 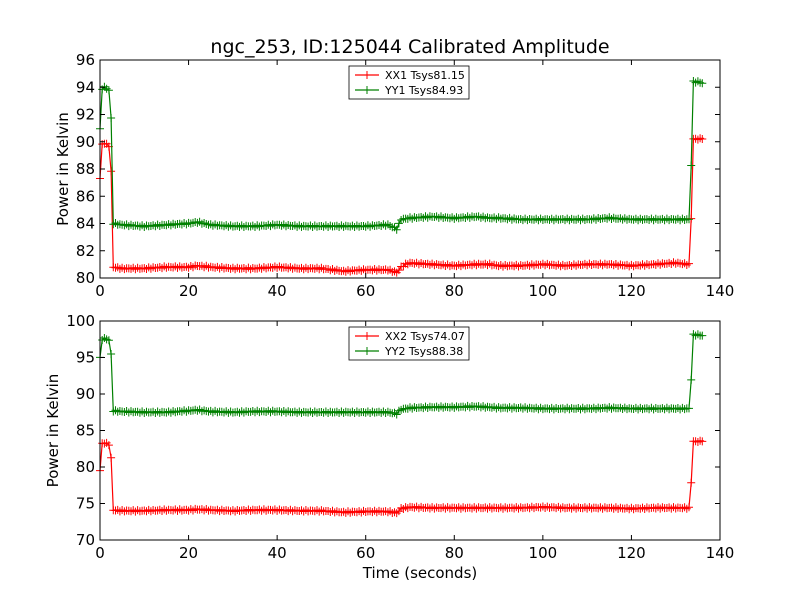 What do you see at coordinates (85, 87) in the screenshot?
I see `y-tick-label: 94` at bounding box center [85, 87].